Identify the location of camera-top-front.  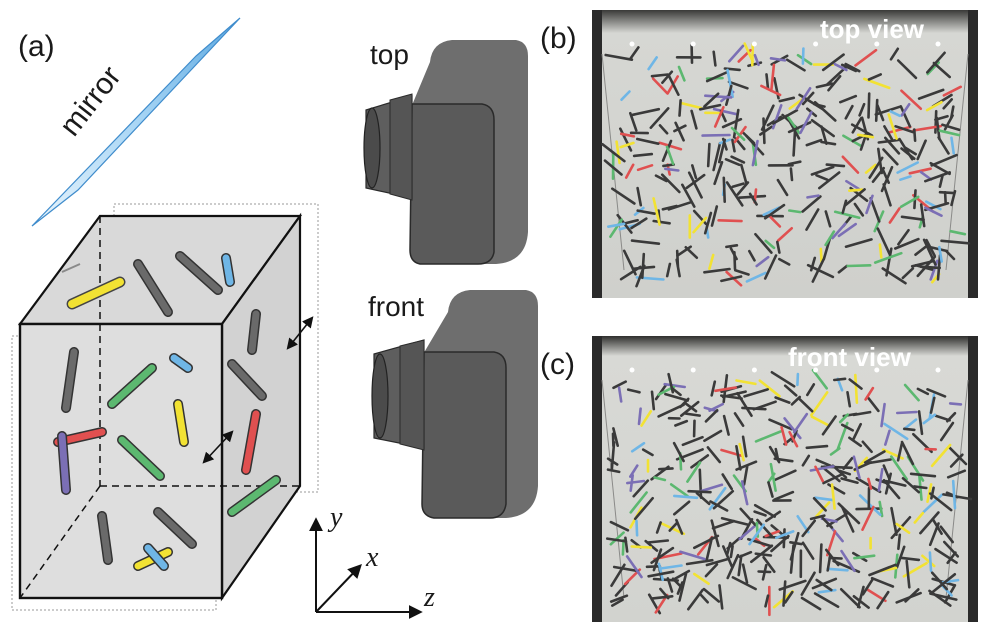
(452, 184).